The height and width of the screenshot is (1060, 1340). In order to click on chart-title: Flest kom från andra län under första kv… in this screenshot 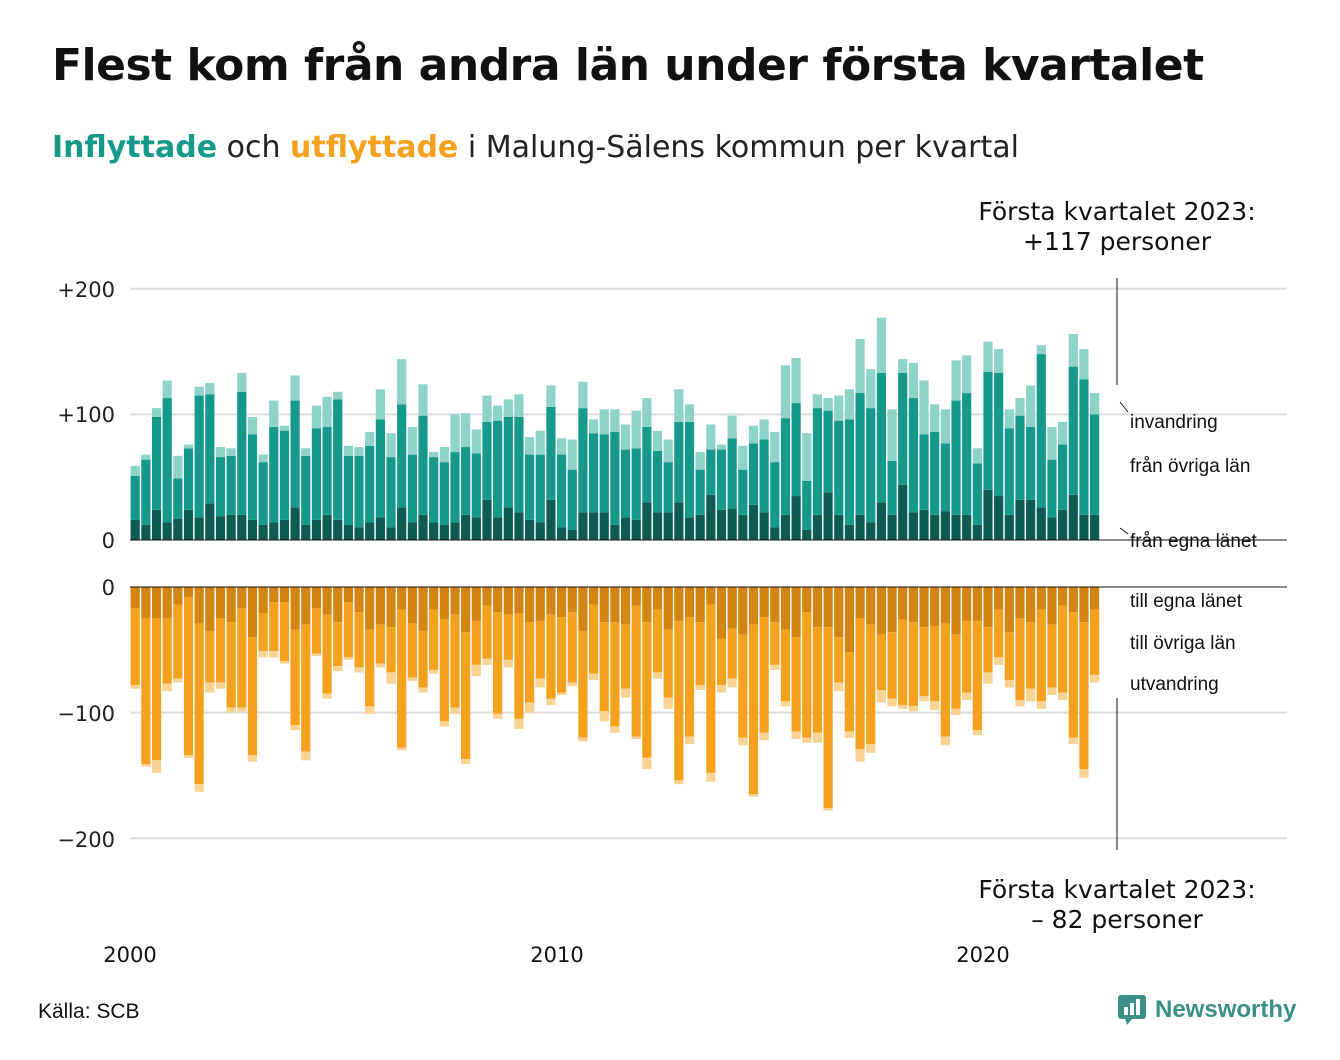, I will do `click(628, 65)`.